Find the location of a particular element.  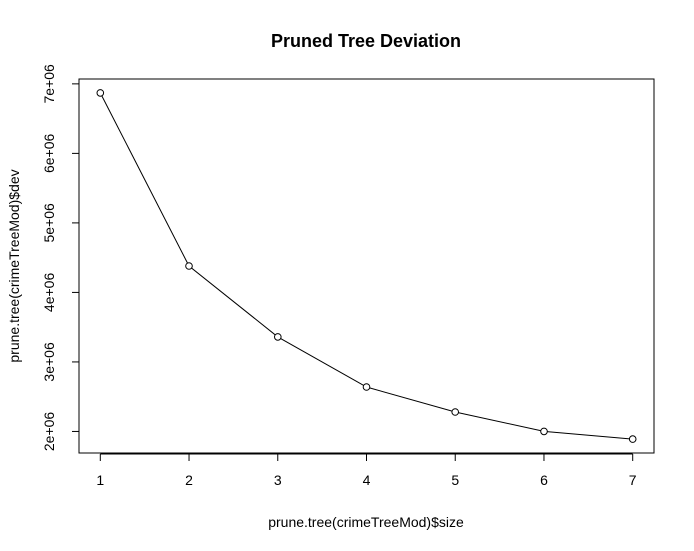

y-axis: 2e+06 3e+06 4e+06 5e+06 6e+06 7e+06 is located at coordinates (60, 258).